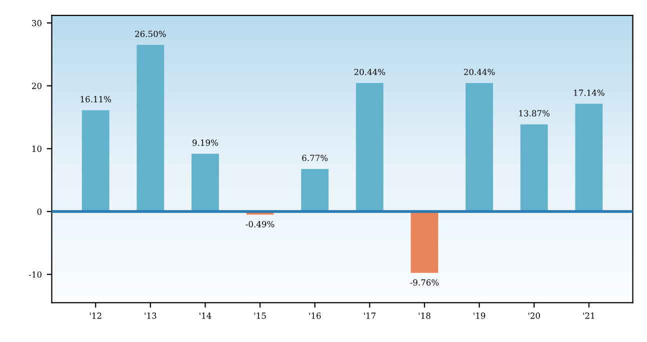 Image resolution: width=647 pixels, height=342 pixels. I want to click on data-label: -0.49%, so click(260, 224).